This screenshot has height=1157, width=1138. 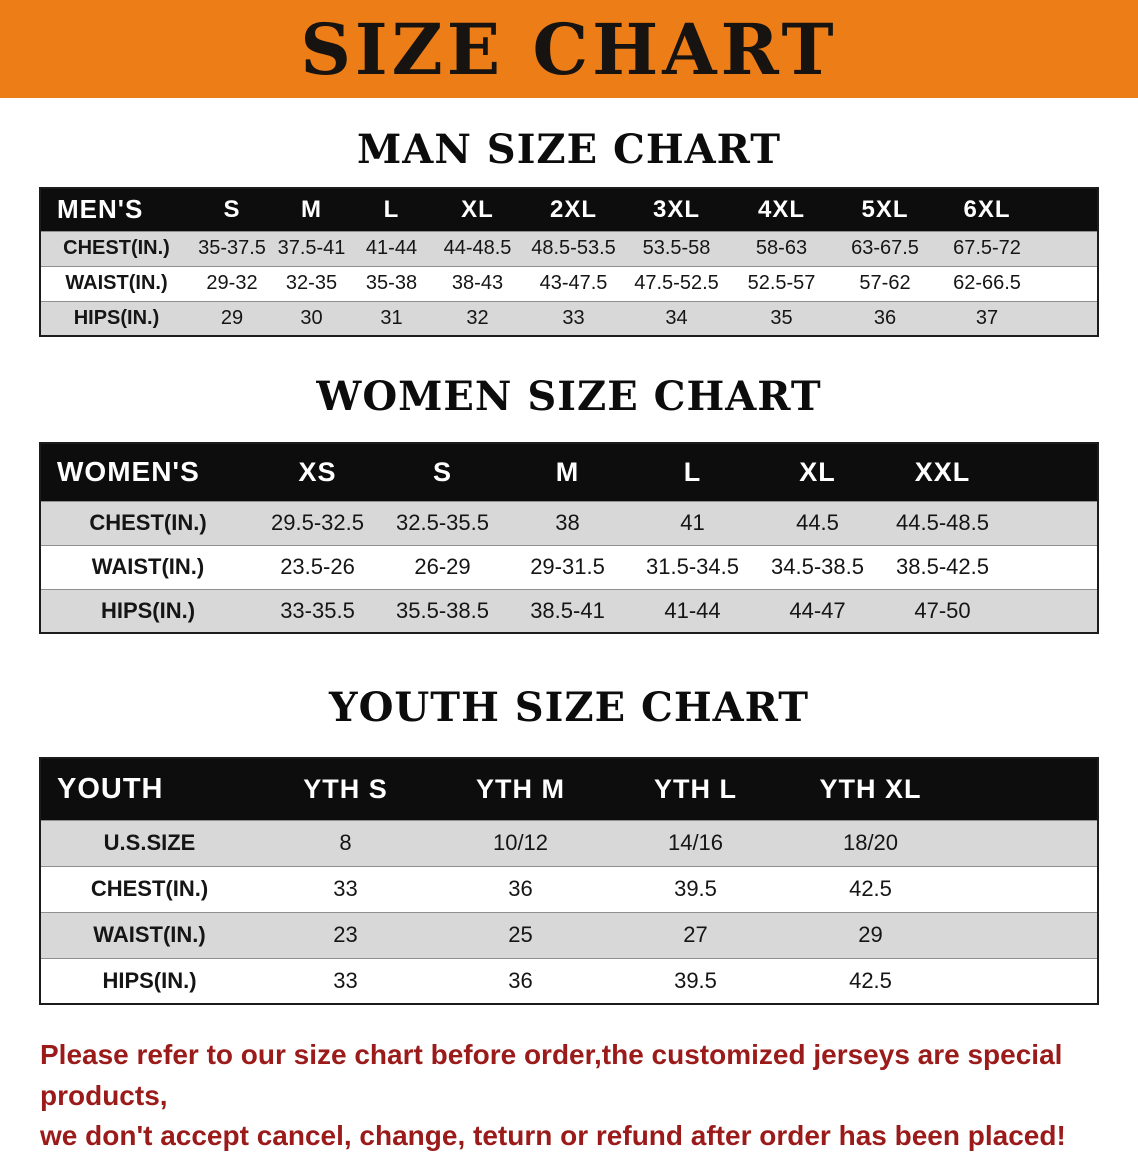 What do you see at coordinates (345, 934) in the screenshot?
I see `size-value-cell: 23` at bounding box center [345, 934].